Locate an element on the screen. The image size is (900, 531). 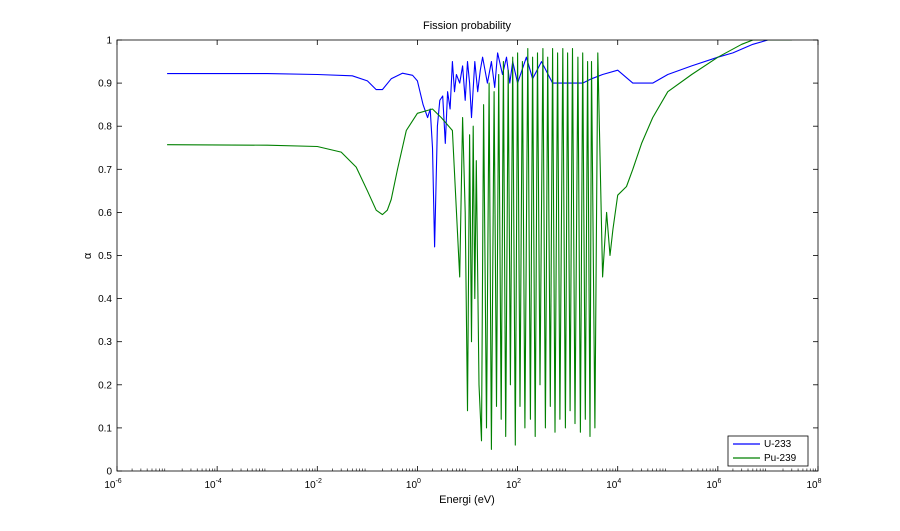
x-tick-label: 10⁴ is located at coordinates (613, 484).